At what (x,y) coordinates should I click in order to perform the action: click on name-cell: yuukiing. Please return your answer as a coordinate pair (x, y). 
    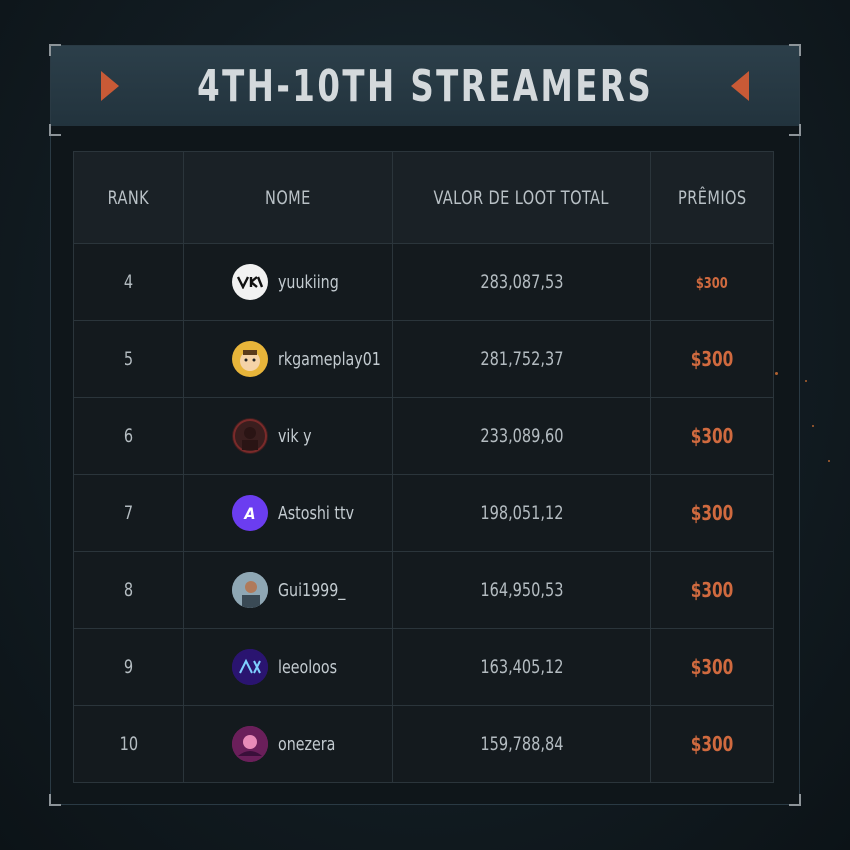
    Looking at the image, I should click on (288, 282).